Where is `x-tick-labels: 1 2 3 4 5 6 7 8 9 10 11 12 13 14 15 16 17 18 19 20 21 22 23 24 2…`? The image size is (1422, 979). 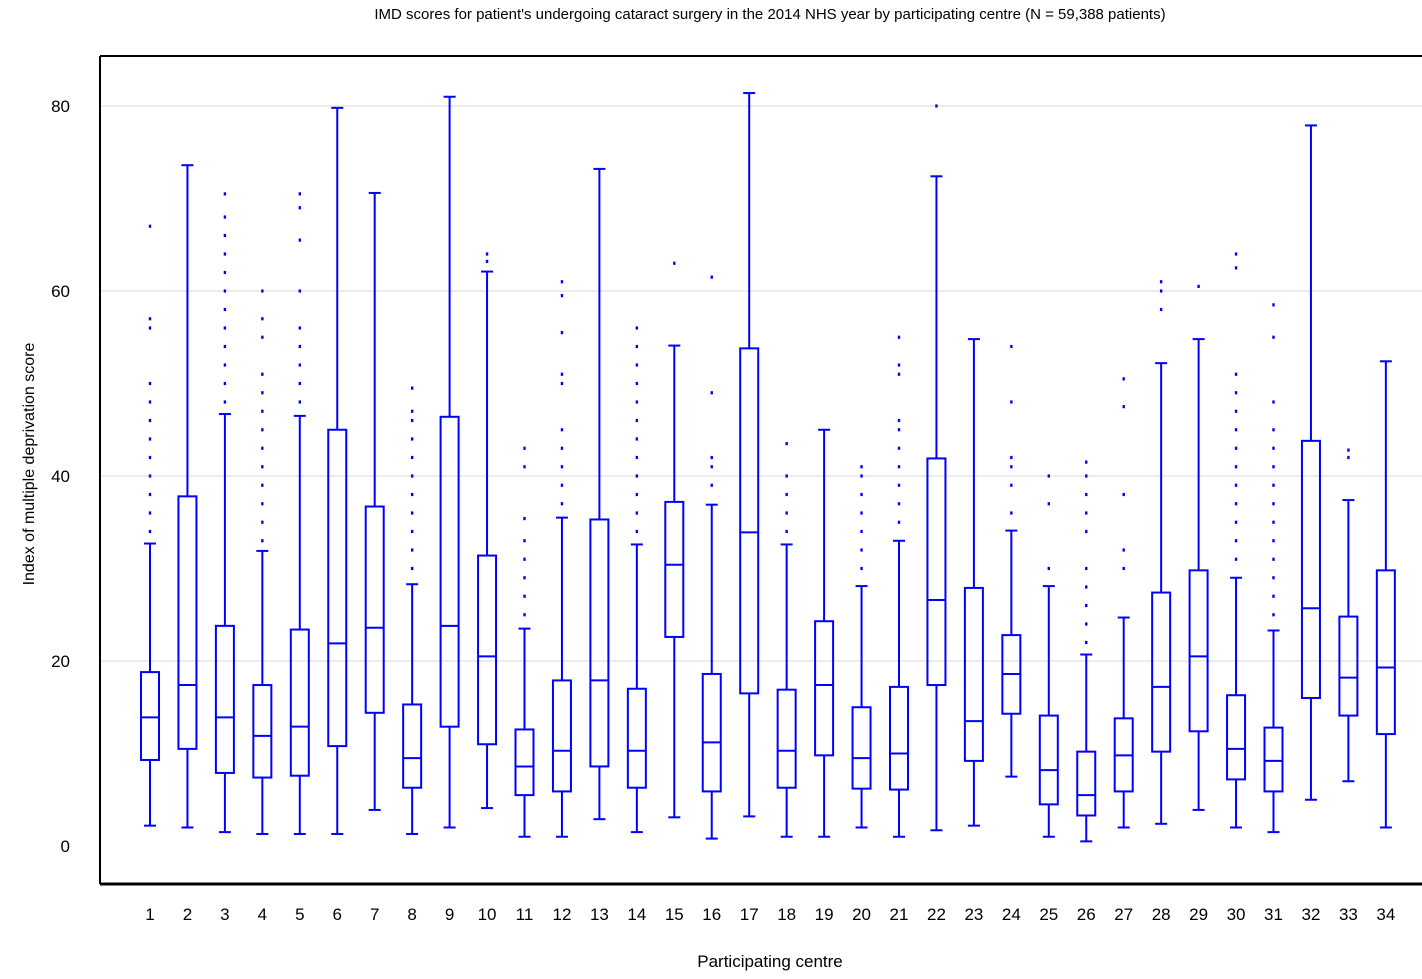
x-tick-labels: 1 2 3 4 5 6 7 8 9 10 11 12 13 14 15 16 17 18 19 20 21 22 23 24 2… is located at coordinates (770, 914).